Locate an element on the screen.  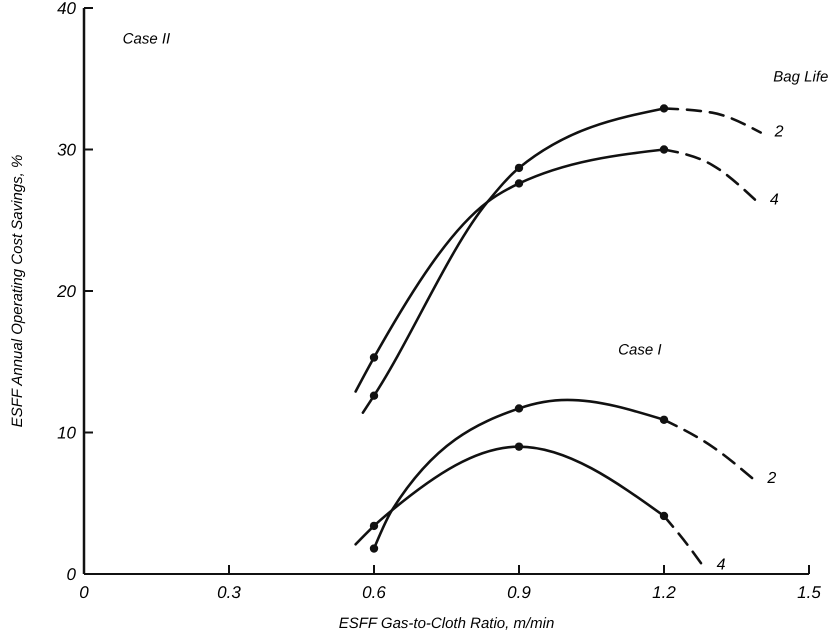
x-tick-label: 1.2 is located at coordinates (664, 592).